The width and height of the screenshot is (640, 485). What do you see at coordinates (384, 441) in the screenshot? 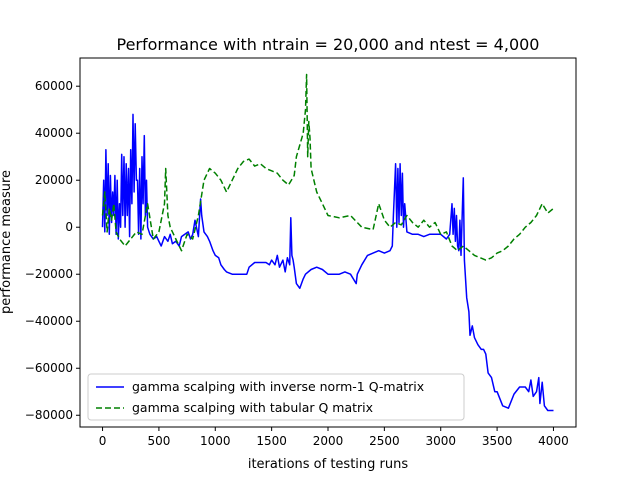
I see `x-tick-label: 2500` at bounding box center [384, 441].